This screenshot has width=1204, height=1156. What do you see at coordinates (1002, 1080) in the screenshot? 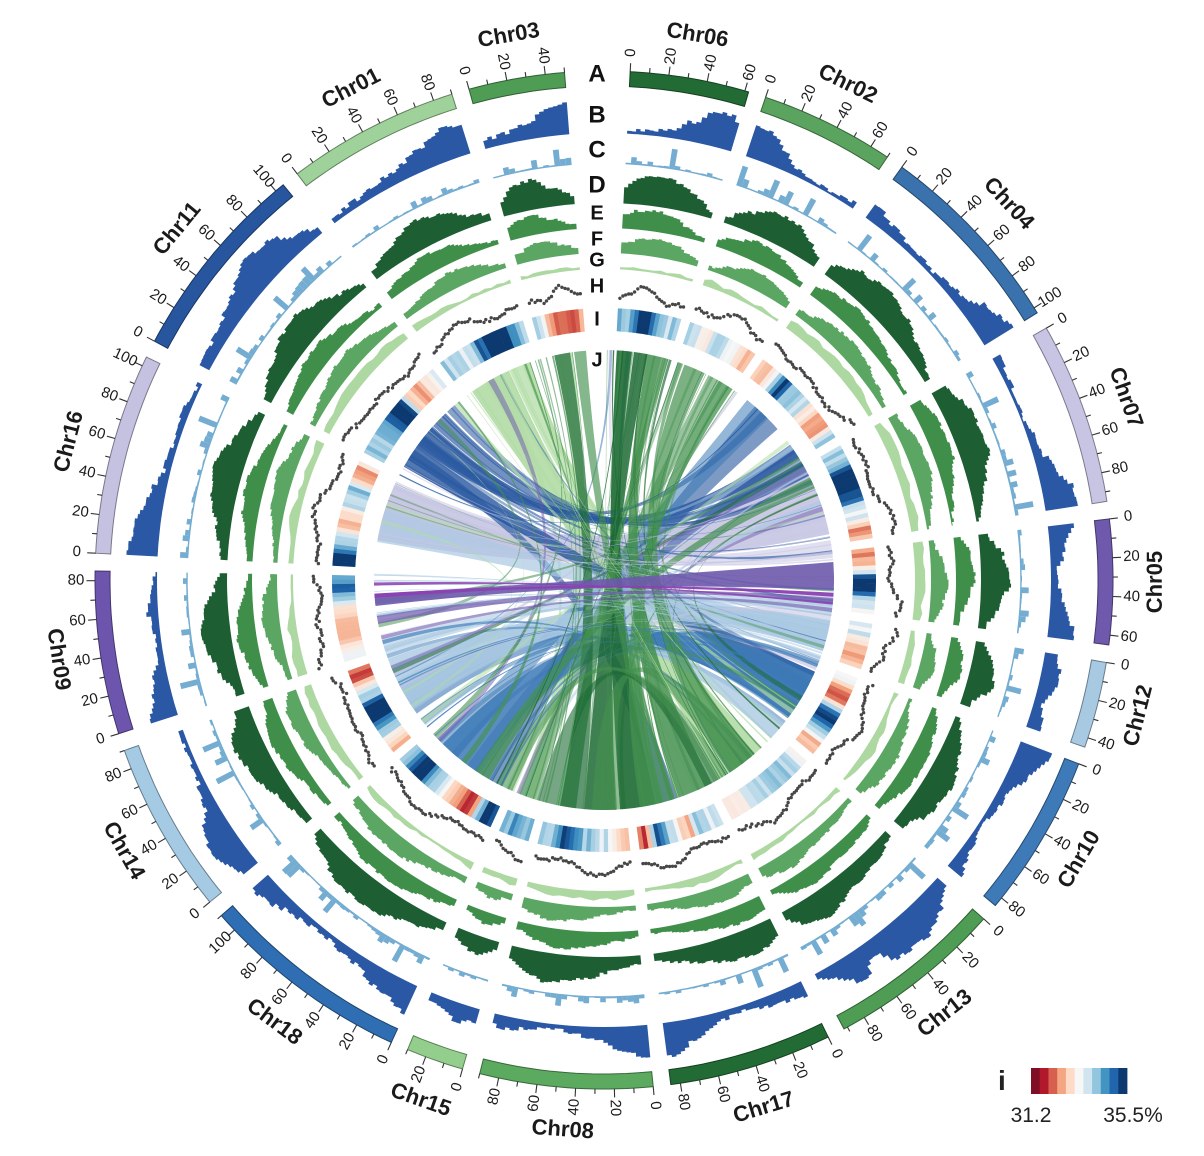
I see `svg-text: i` at bounding box center [1002, 1080].